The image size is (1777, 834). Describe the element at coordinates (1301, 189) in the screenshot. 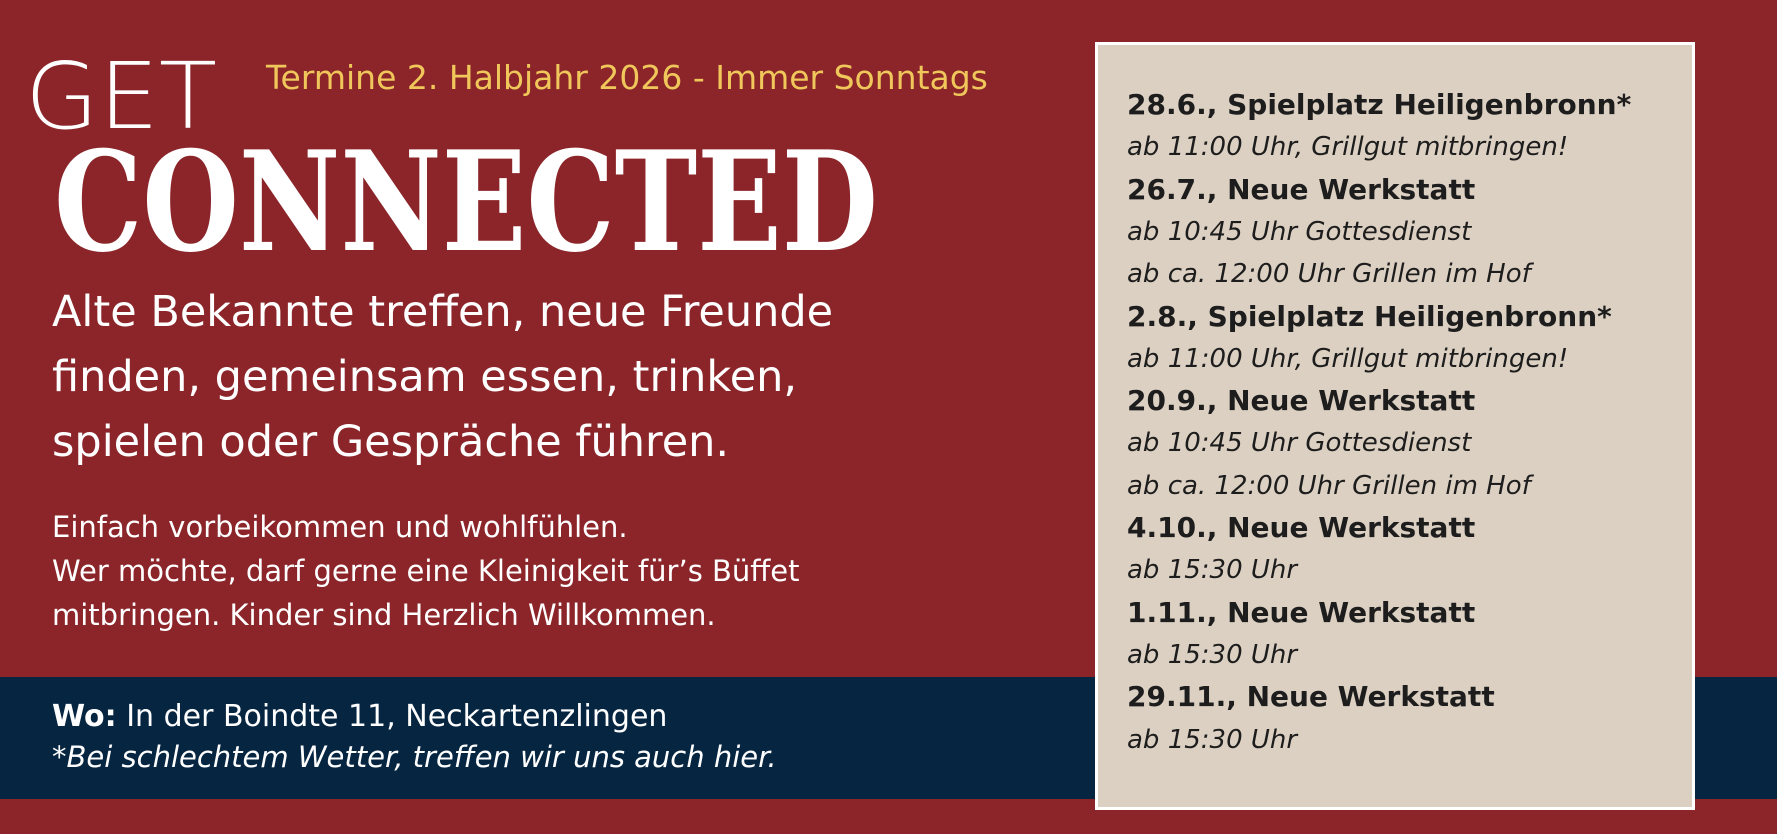

I see `event-title: 26.7., Neue Werkstatt` at that location.